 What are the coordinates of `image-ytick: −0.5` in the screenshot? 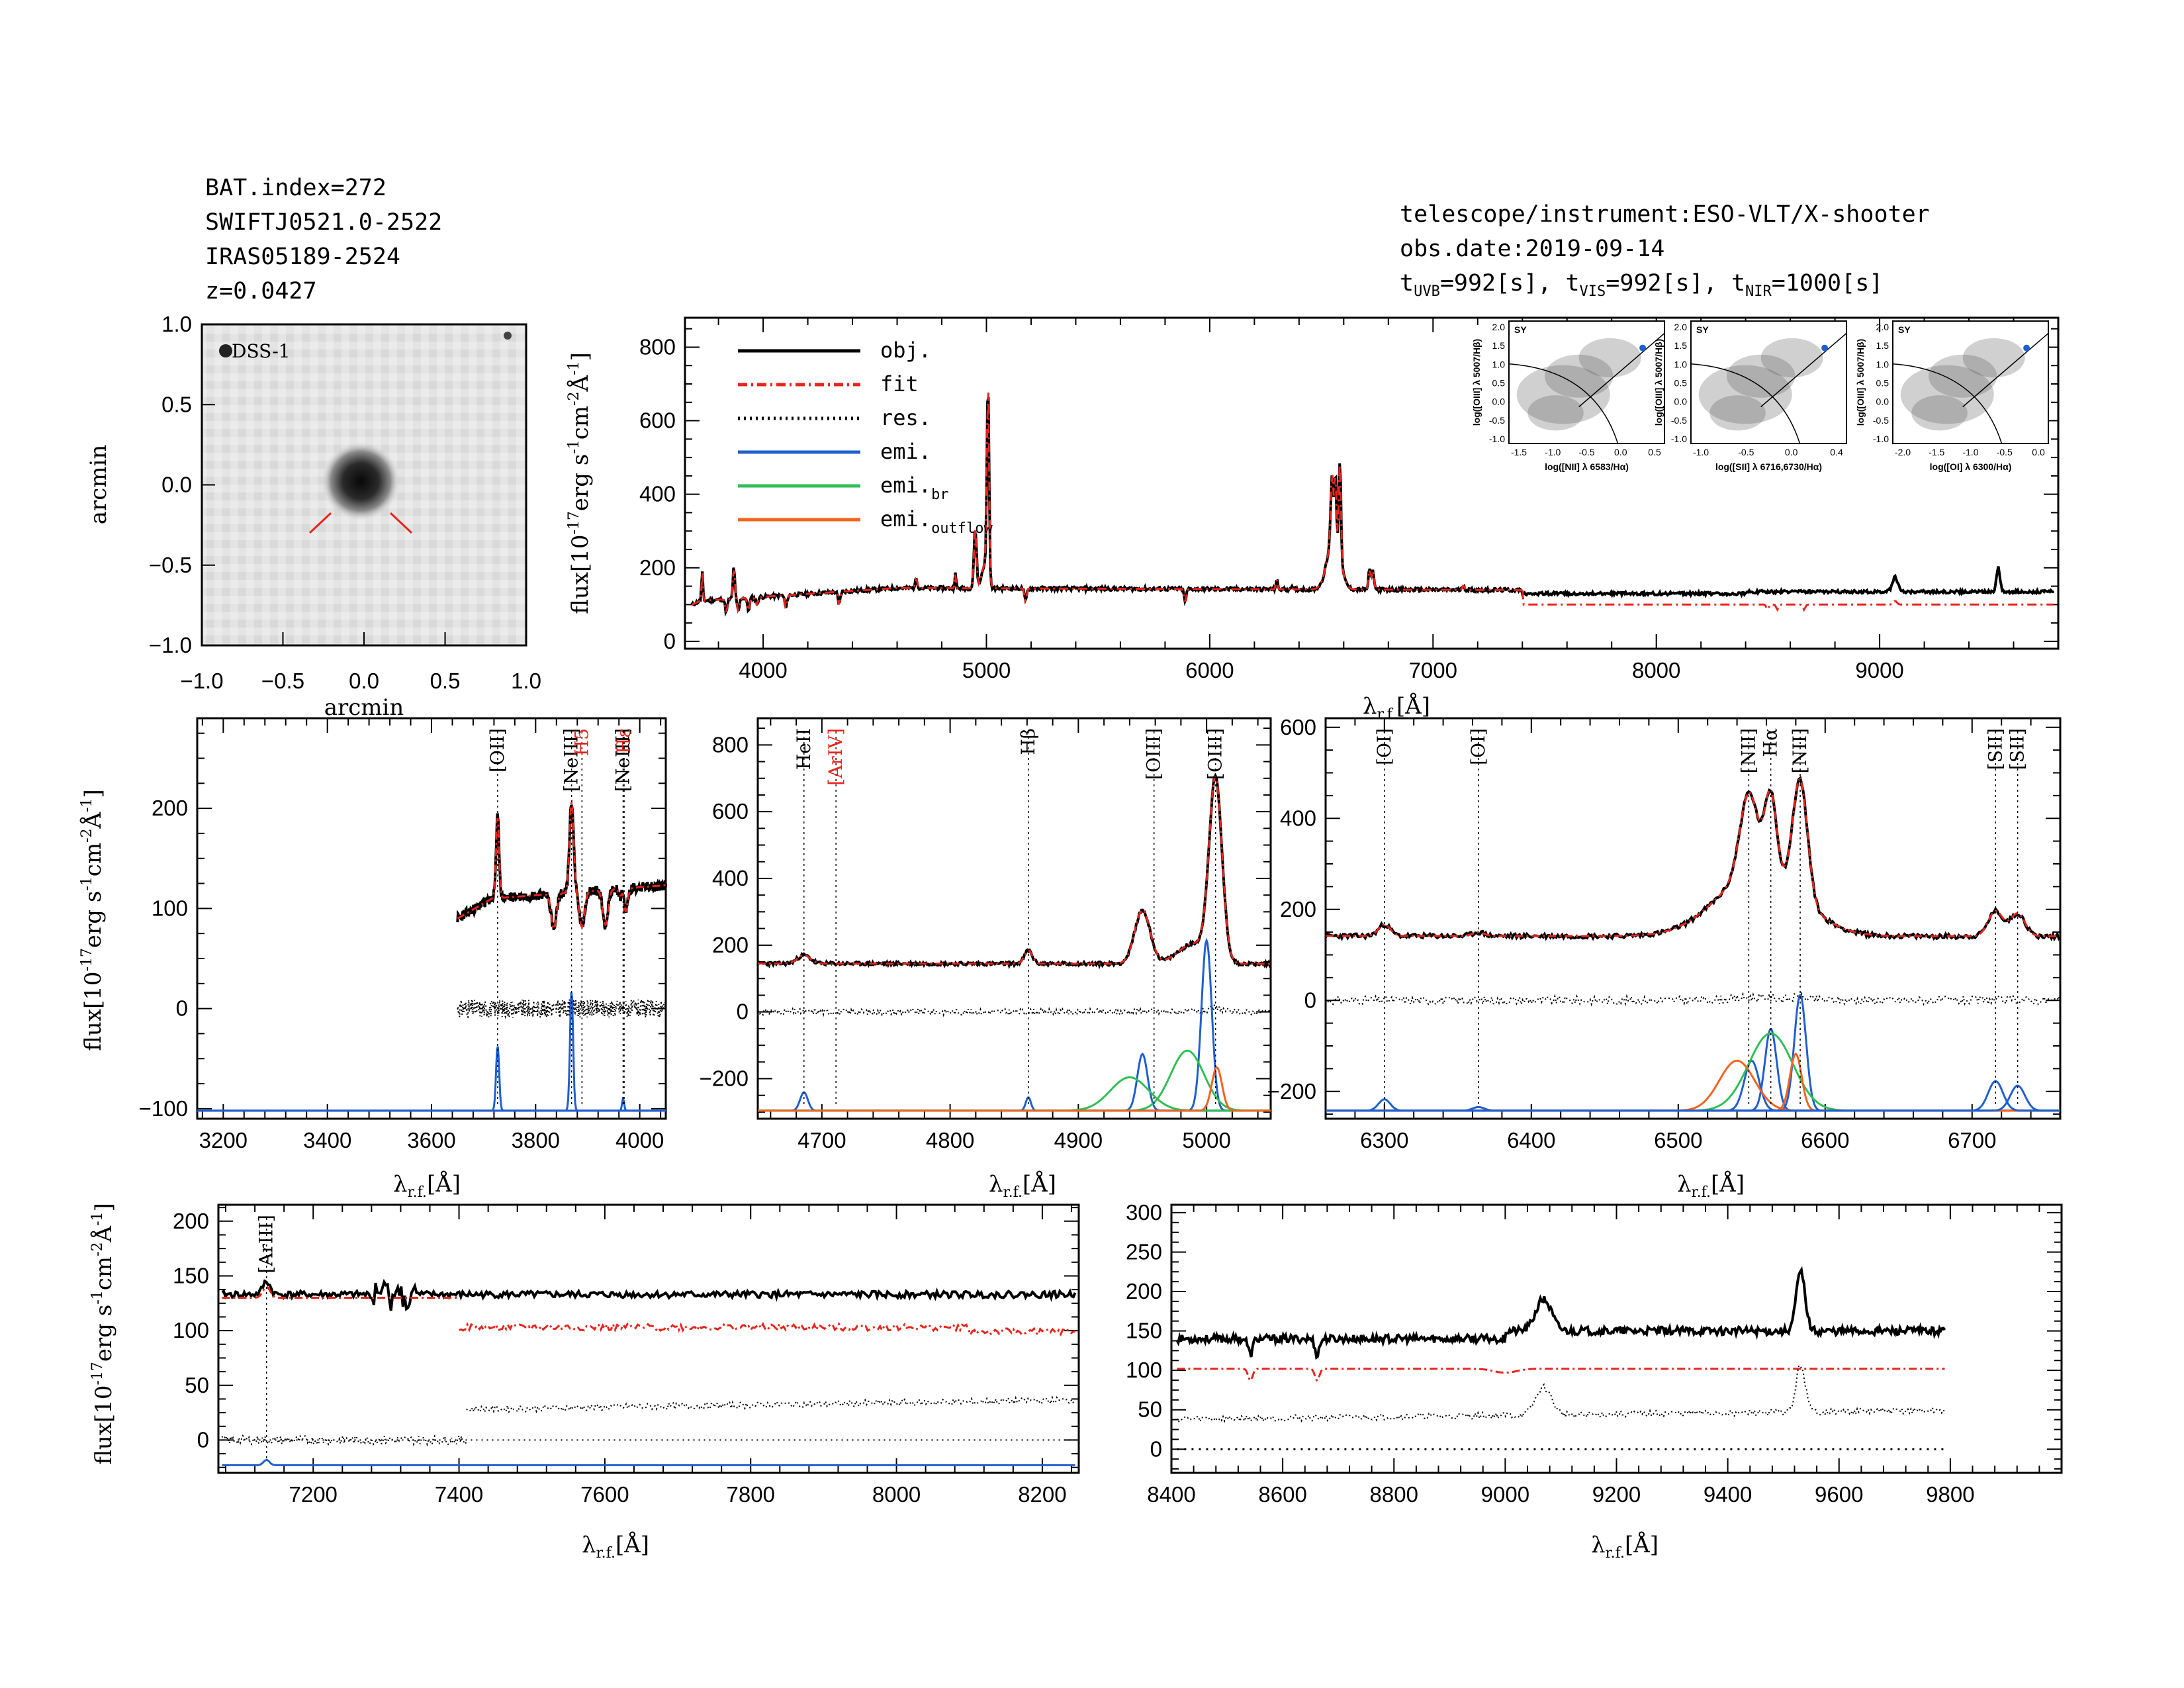 It's located at (171, 565).